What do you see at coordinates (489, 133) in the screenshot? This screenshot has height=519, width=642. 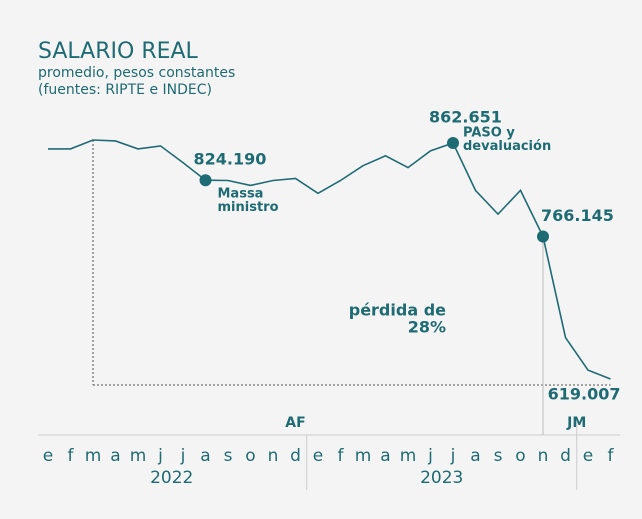 I see `annotation: PASO y` at bounding box center [489, 133].